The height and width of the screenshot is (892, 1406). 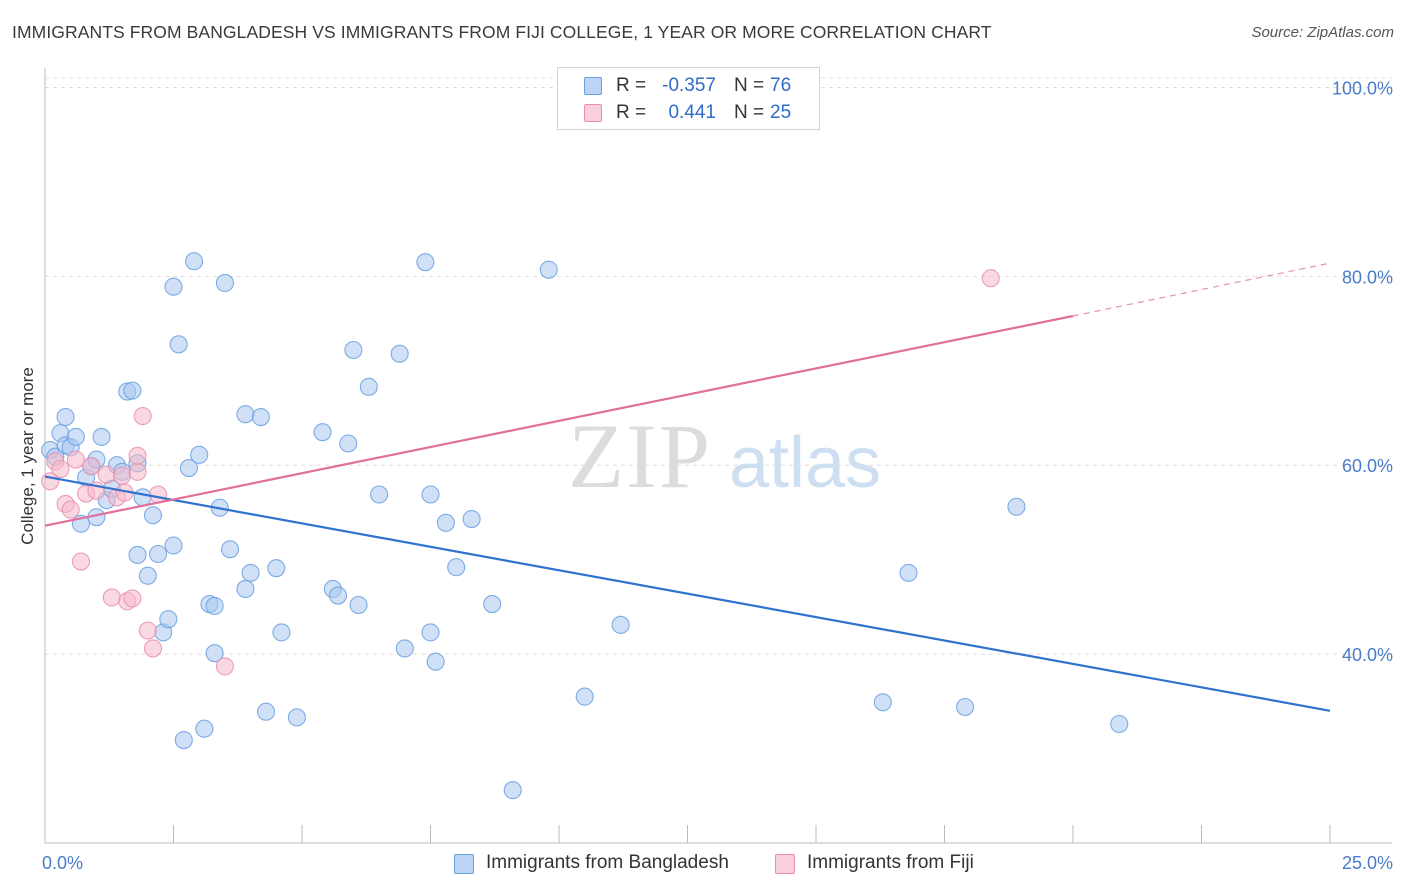 What do you see at coordinates (692, 112) in the screenshot?
I see `stats-r-value: 0.441` at bounding box center [692, 112].